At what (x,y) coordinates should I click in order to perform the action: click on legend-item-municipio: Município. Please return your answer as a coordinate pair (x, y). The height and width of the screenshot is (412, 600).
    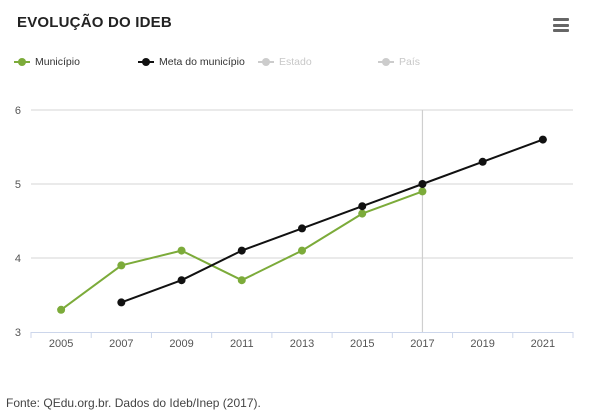
    Looking at the image, I should click on (47, 62).